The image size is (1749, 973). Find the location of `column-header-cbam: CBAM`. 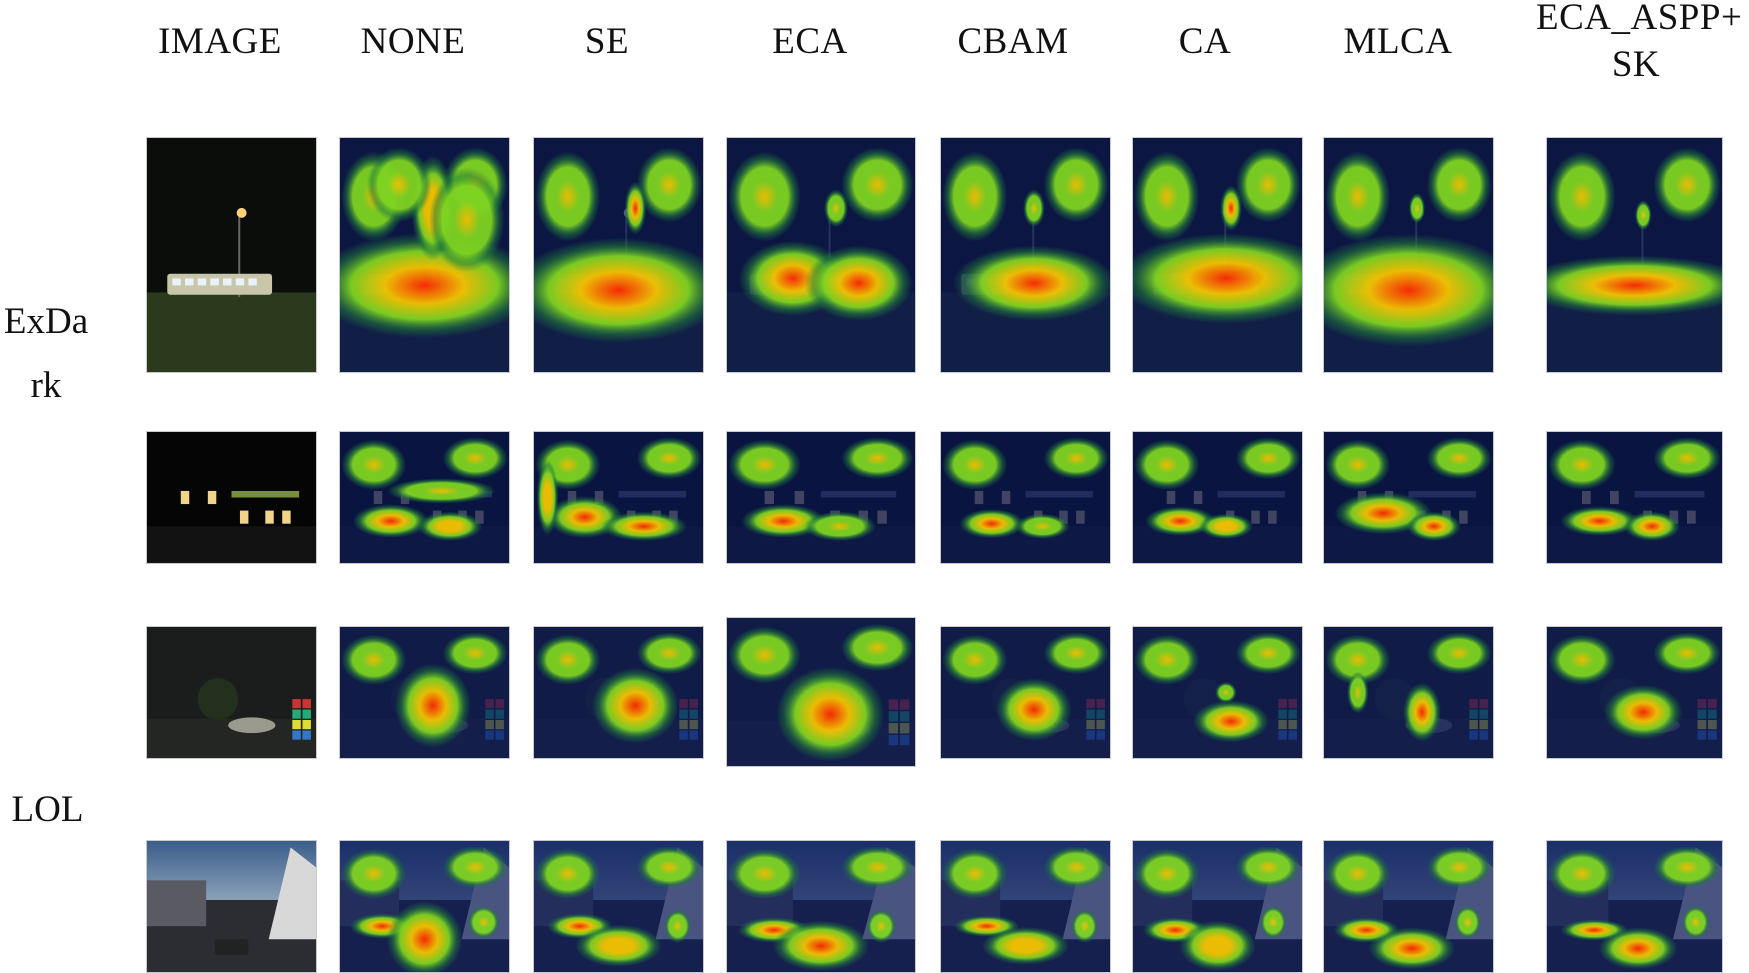

column-header-cbam: CBAM is located at coordinates (1013, 41).